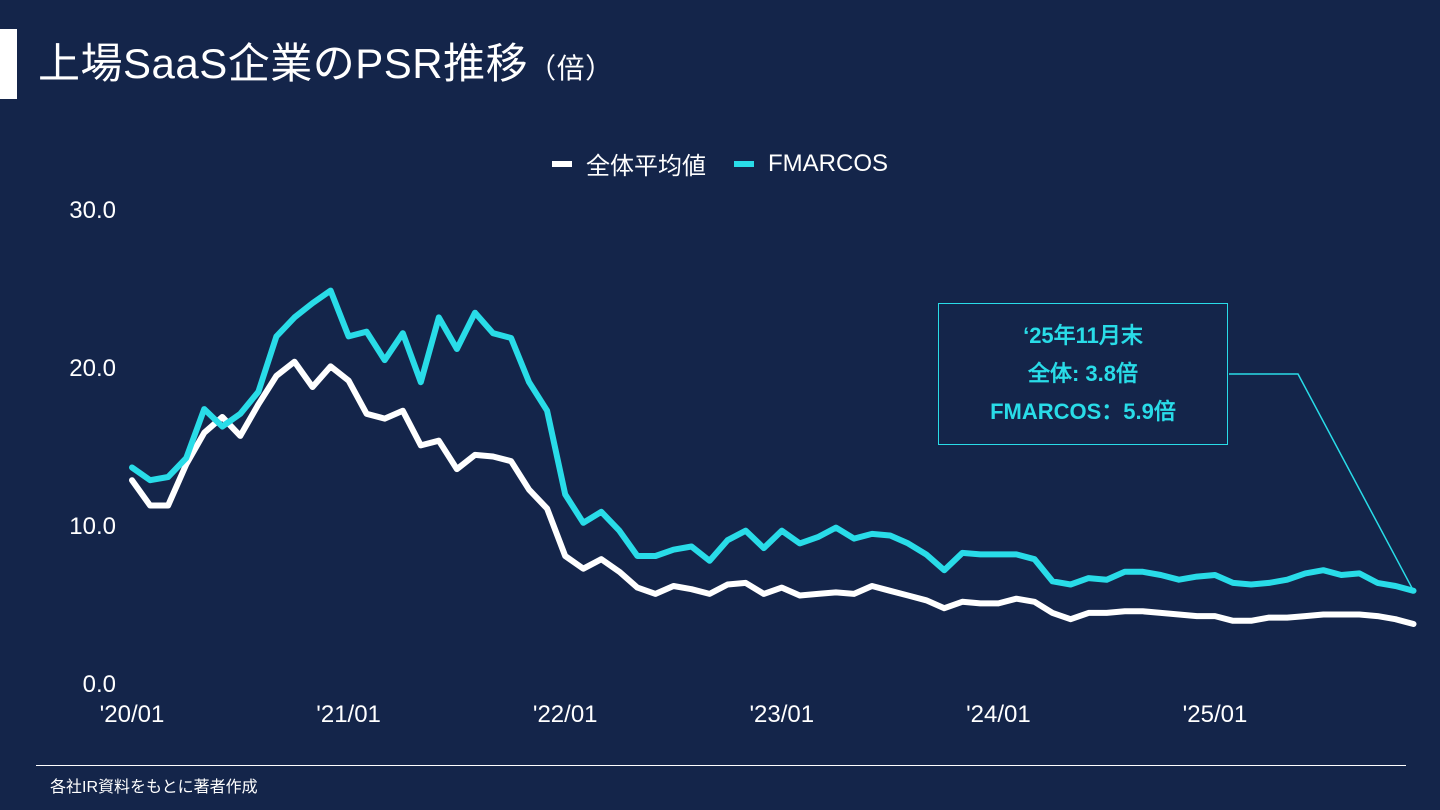 The image size is (1440, 810). What do you see at coordinates (744, 163) in the screenshot?
I see `legend-swatch-fmarcos` at bounding box center [744, 163].